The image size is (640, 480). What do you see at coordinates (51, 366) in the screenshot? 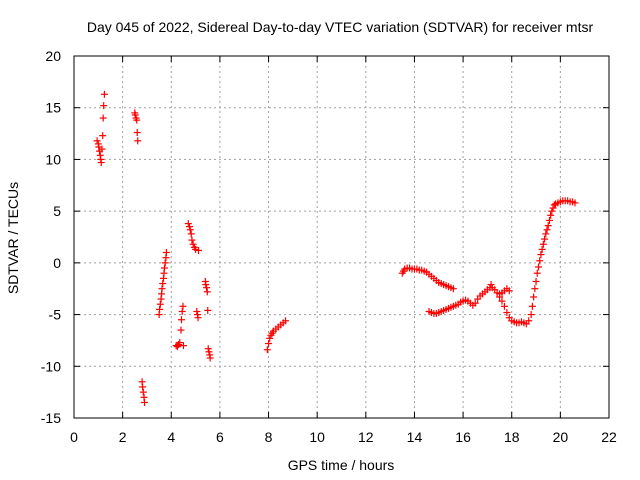
I see `y-tick-label: -10` at bounding box center [51, 366].